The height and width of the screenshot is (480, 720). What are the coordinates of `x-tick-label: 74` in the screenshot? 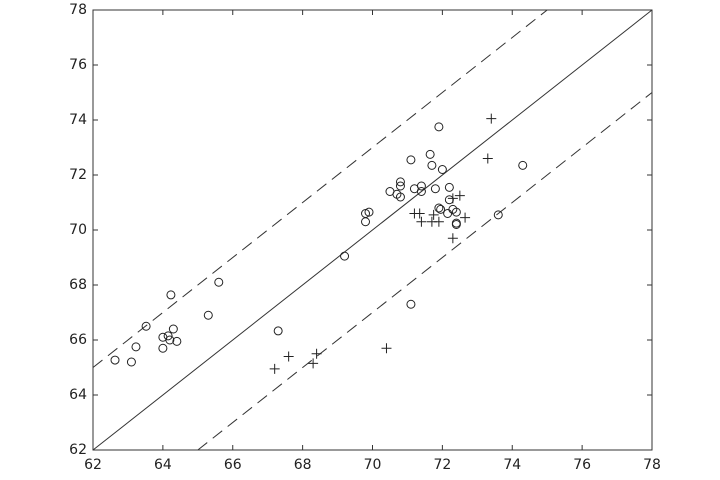 It's located at (512, 465).